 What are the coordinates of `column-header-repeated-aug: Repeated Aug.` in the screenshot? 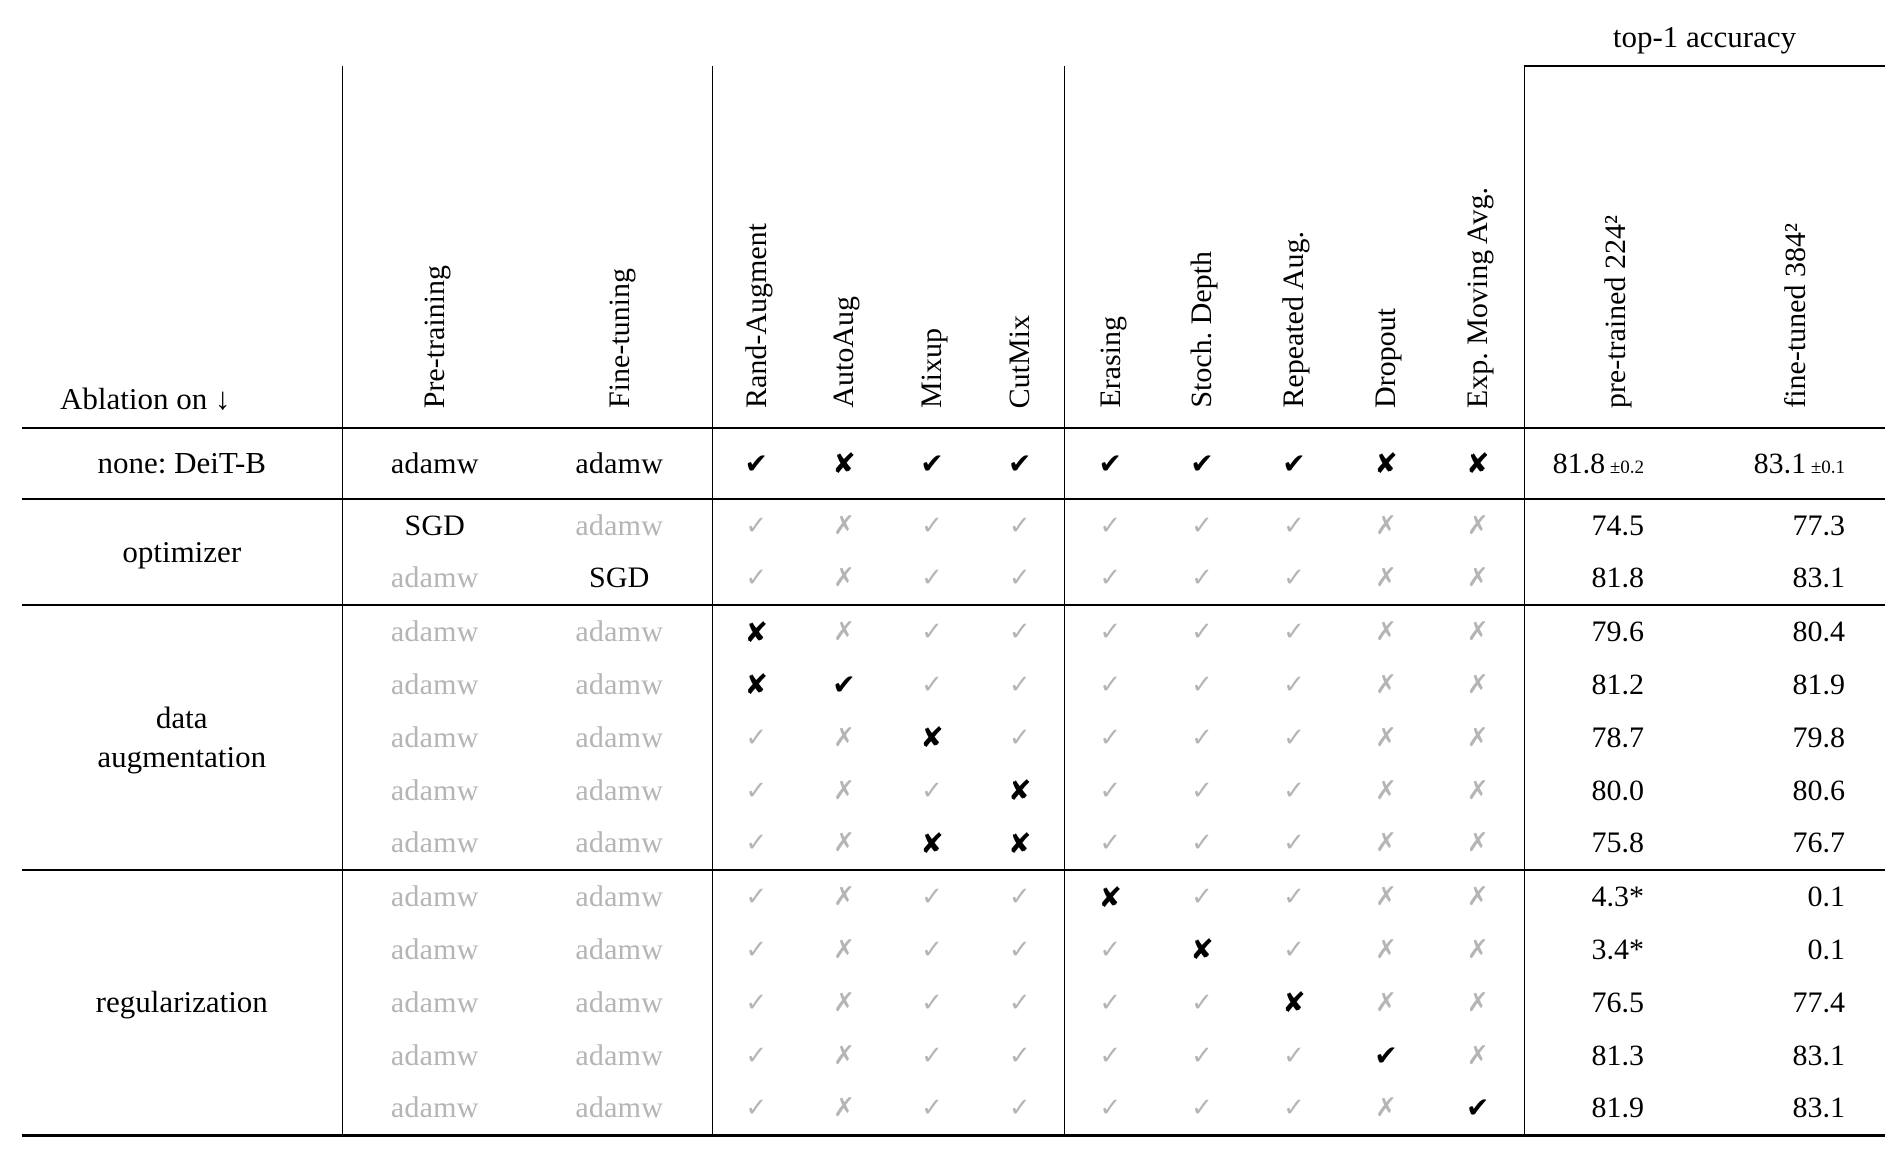 It's located at (1294, 247).